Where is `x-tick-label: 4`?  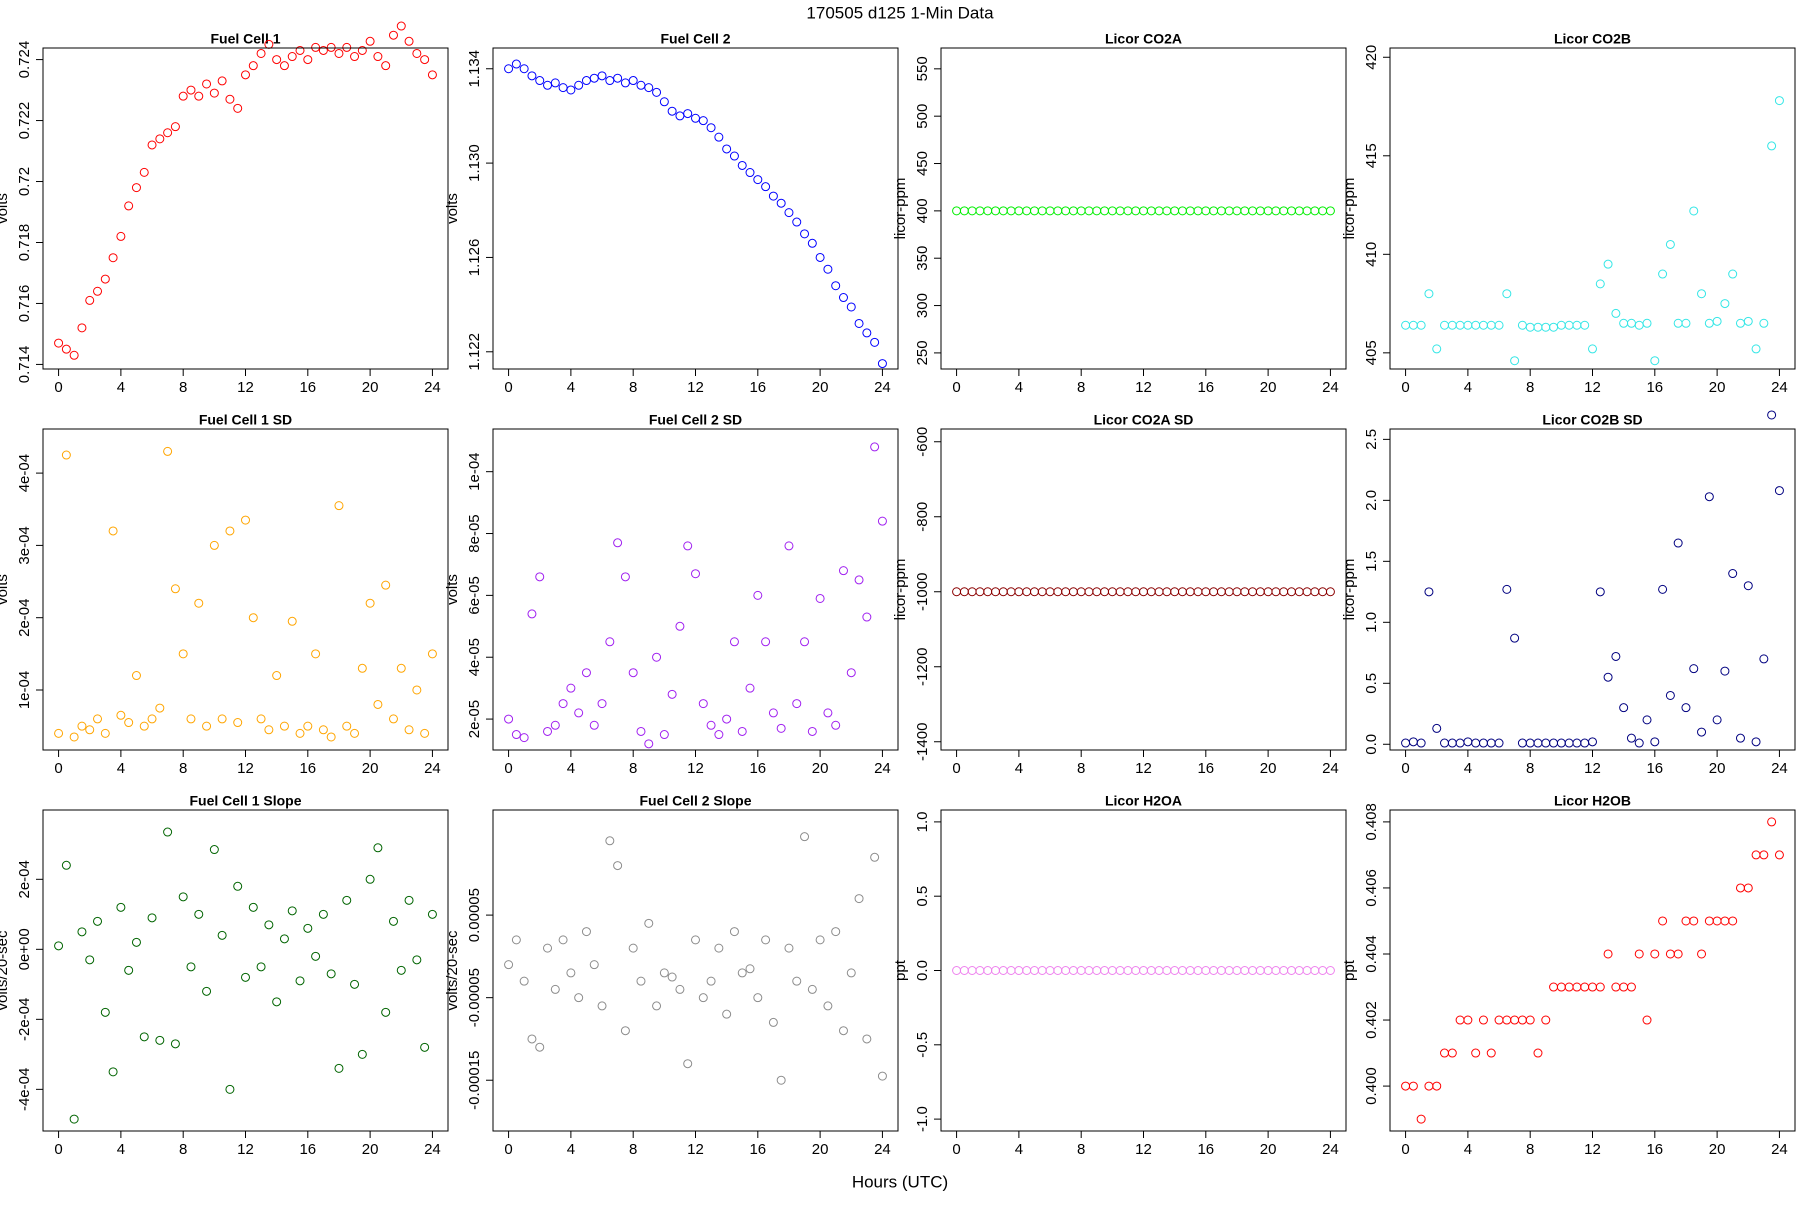
x-tick-label: 4 is located at coordinates (1468, 1149).